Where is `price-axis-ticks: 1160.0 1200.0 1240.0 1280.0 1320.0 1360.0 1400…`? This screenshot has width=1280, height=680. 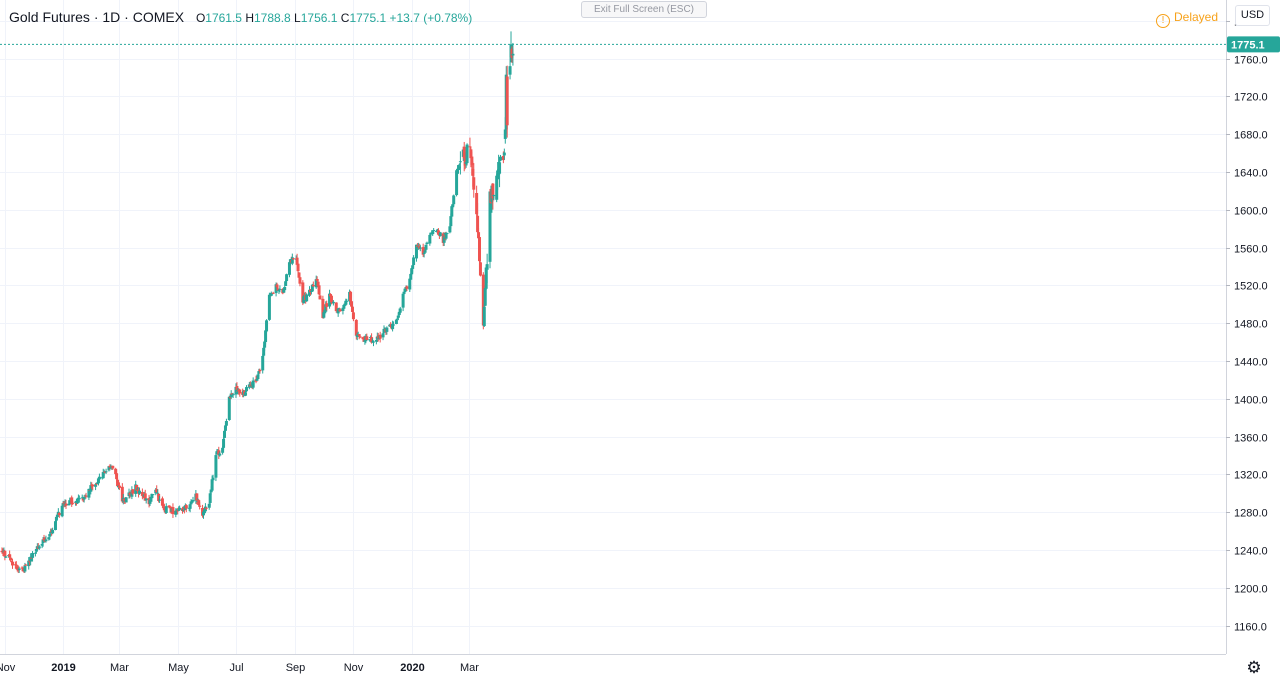
price-axis-ticks: 1160.0 1200.0 1240.0 1280.0 1320.0 1360.0 1400… is located at coordinates (1247, 325).